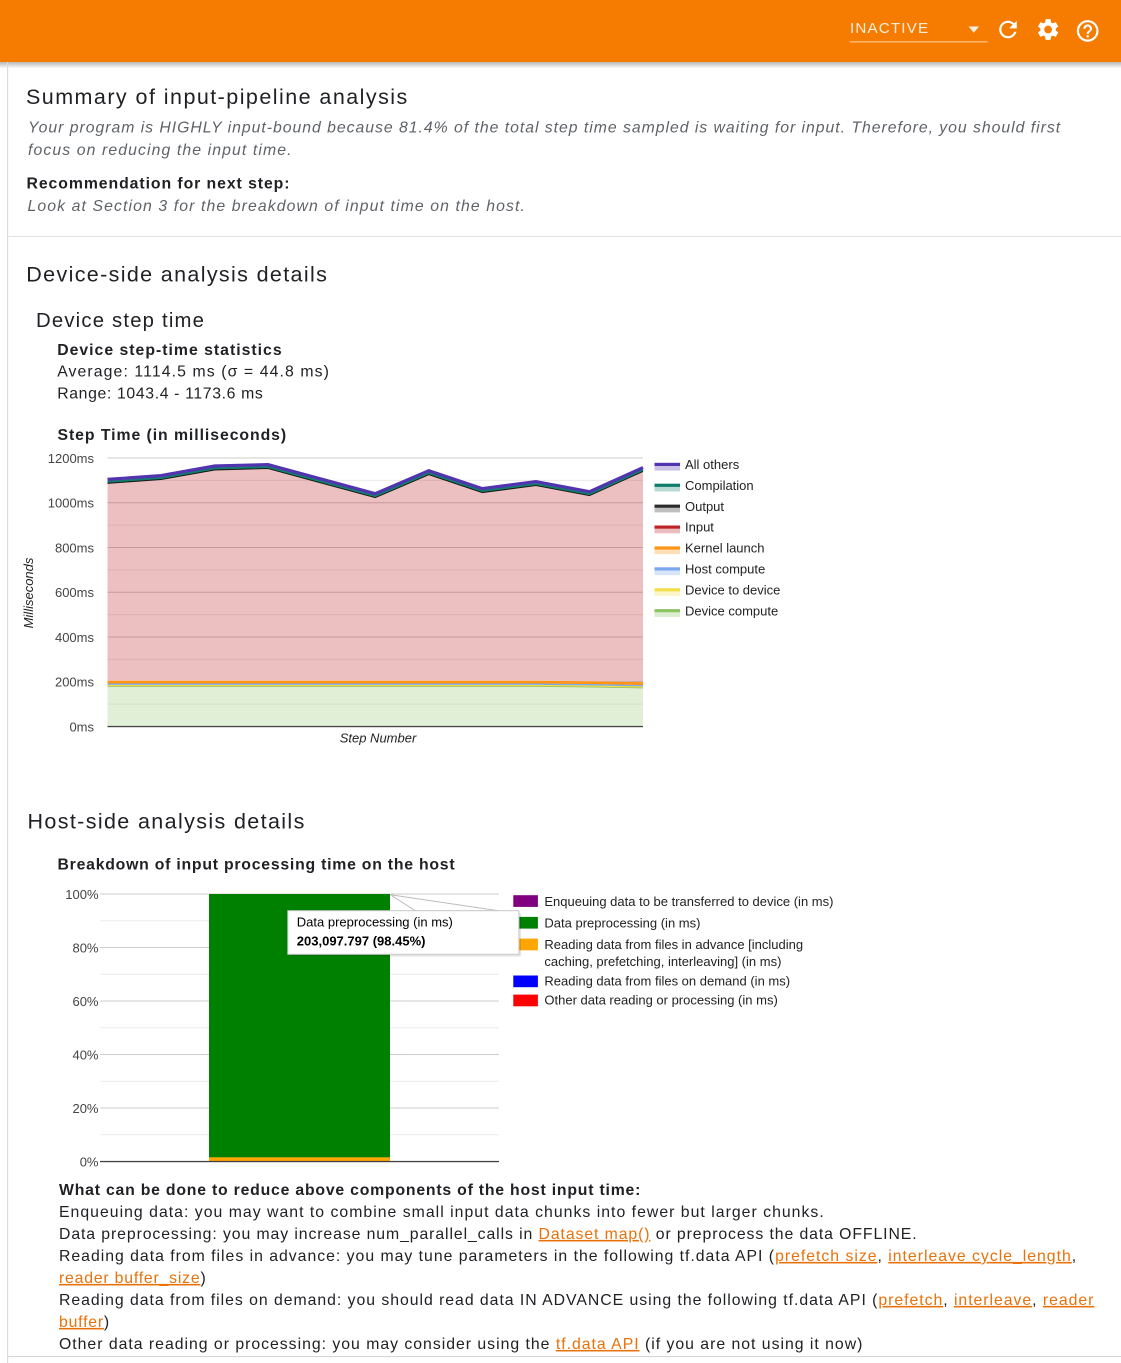 This screenshot has width=1121, height=1363. Describe the element at coordinates (71, 458) in the screenshot. I see `svg-text: 1200ms` at that location.